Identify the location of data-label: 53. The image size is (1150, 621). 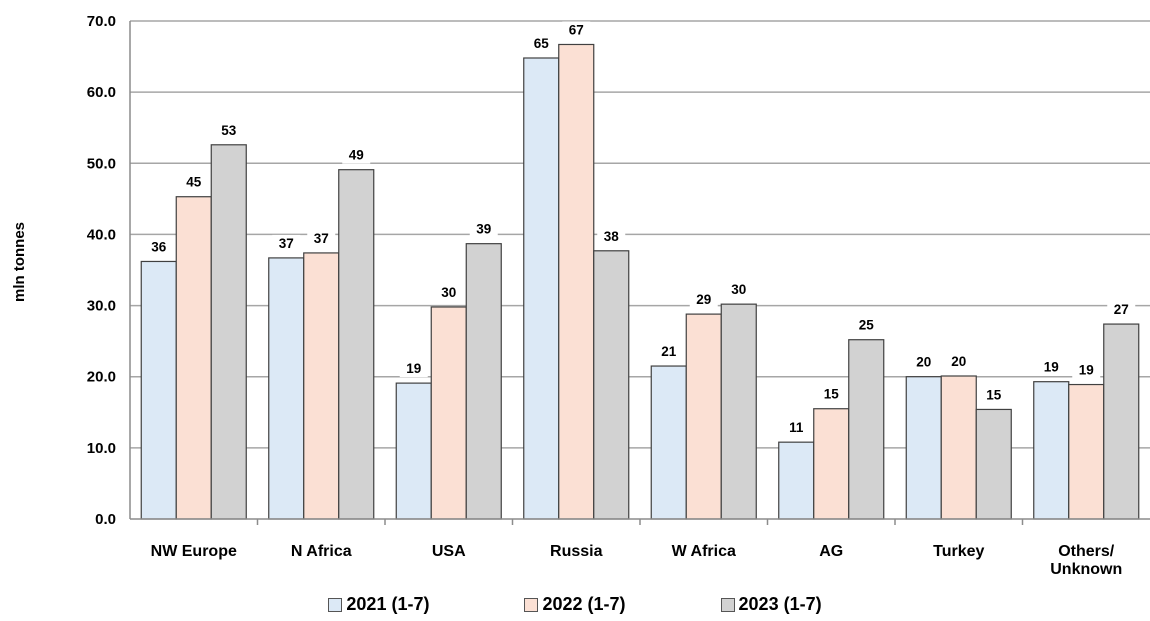
(229, 130).